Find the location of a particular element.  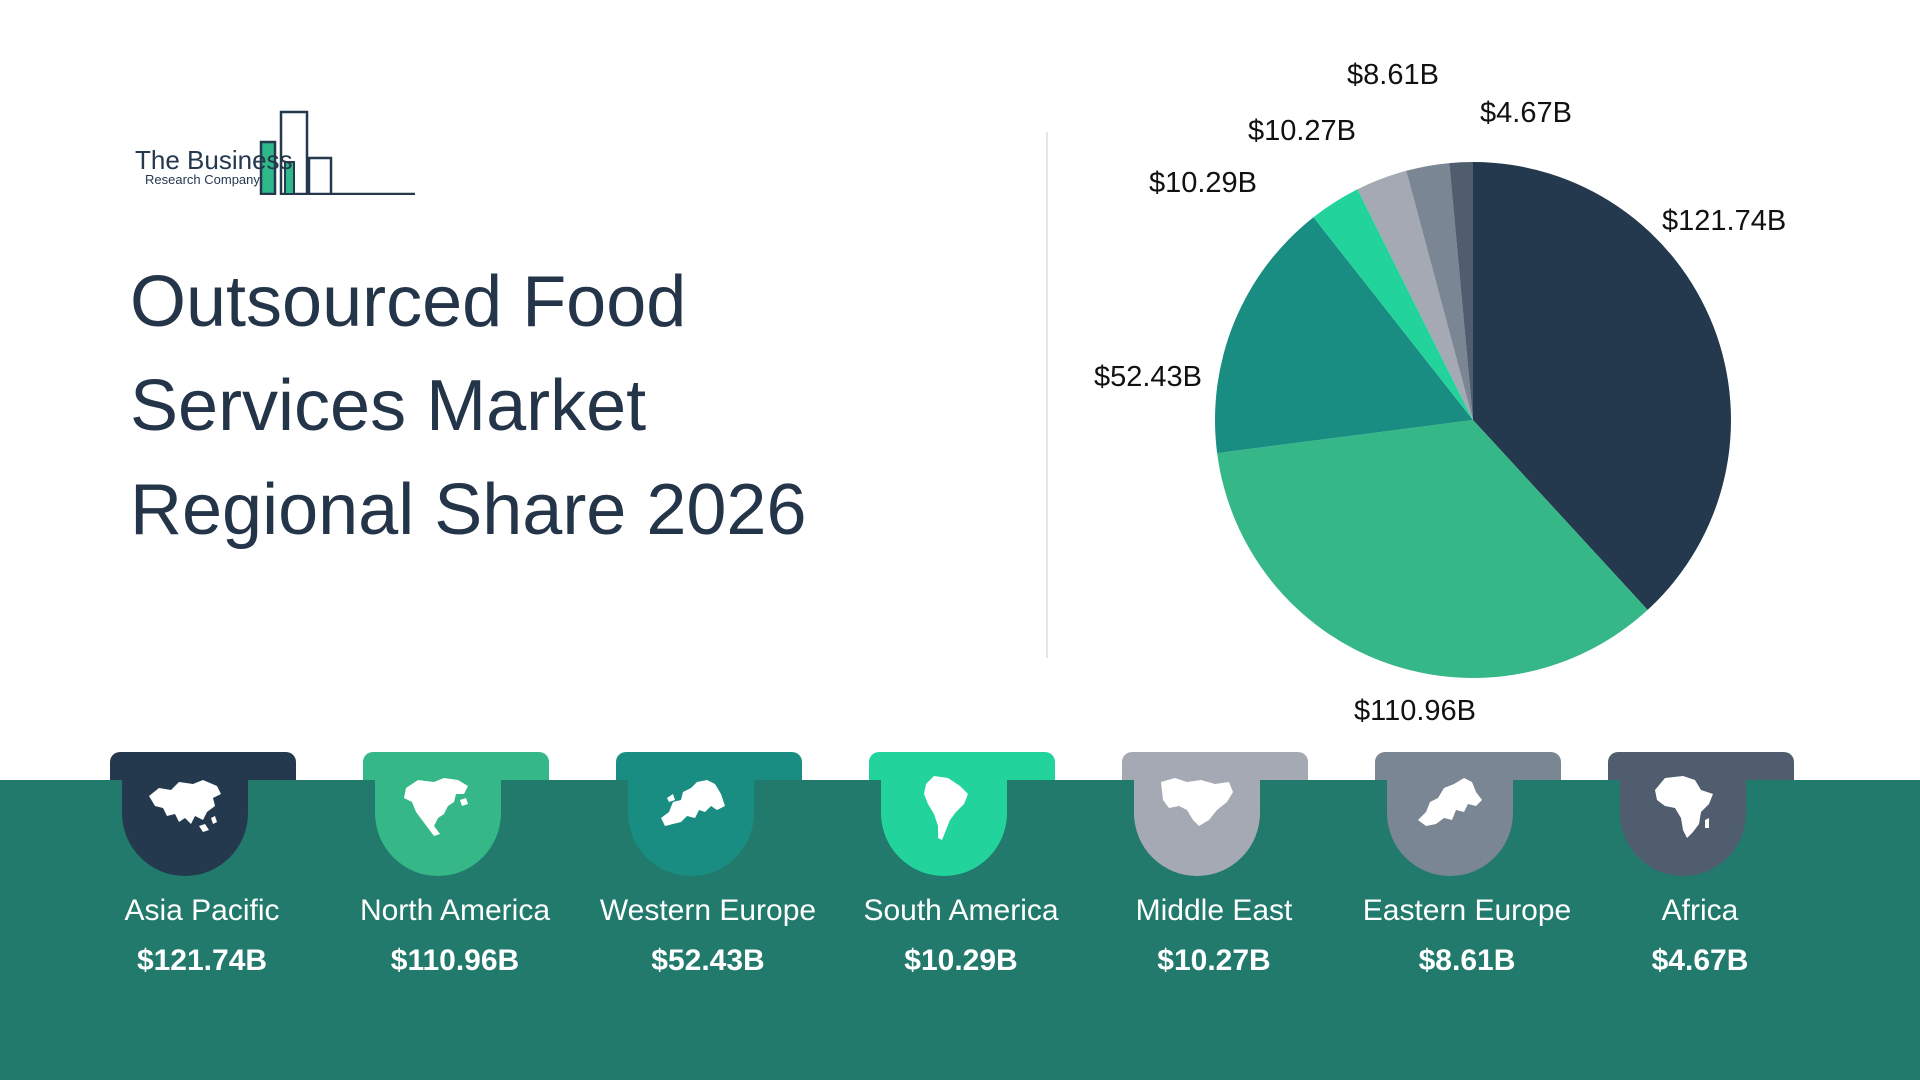

pie-label-north-america: $110.96B is located at coordinates (1415, 711).